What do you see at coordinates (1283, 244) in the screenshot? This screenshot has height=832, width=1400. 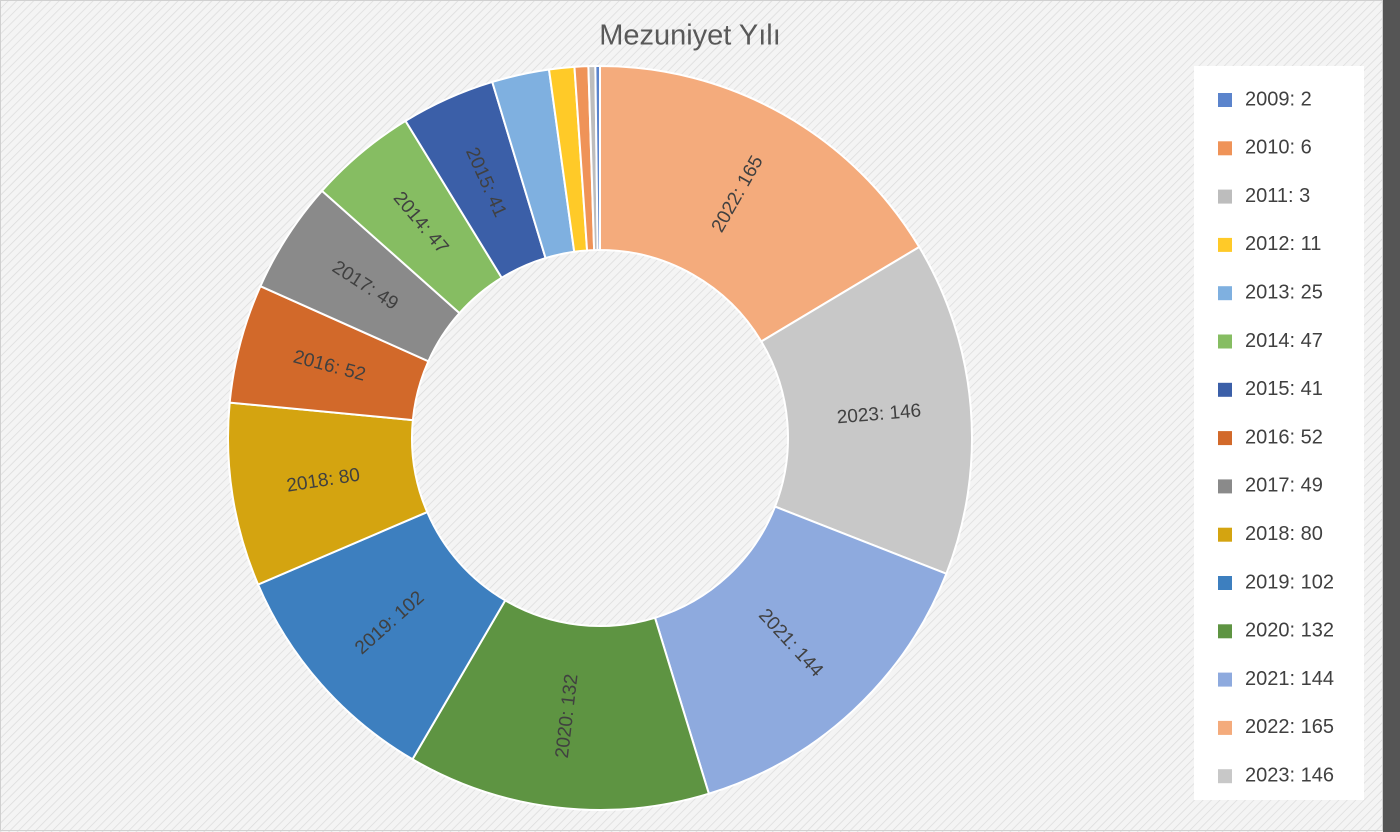 I see `legend-label: 2012: 11` at bounding box center [1283, 244].